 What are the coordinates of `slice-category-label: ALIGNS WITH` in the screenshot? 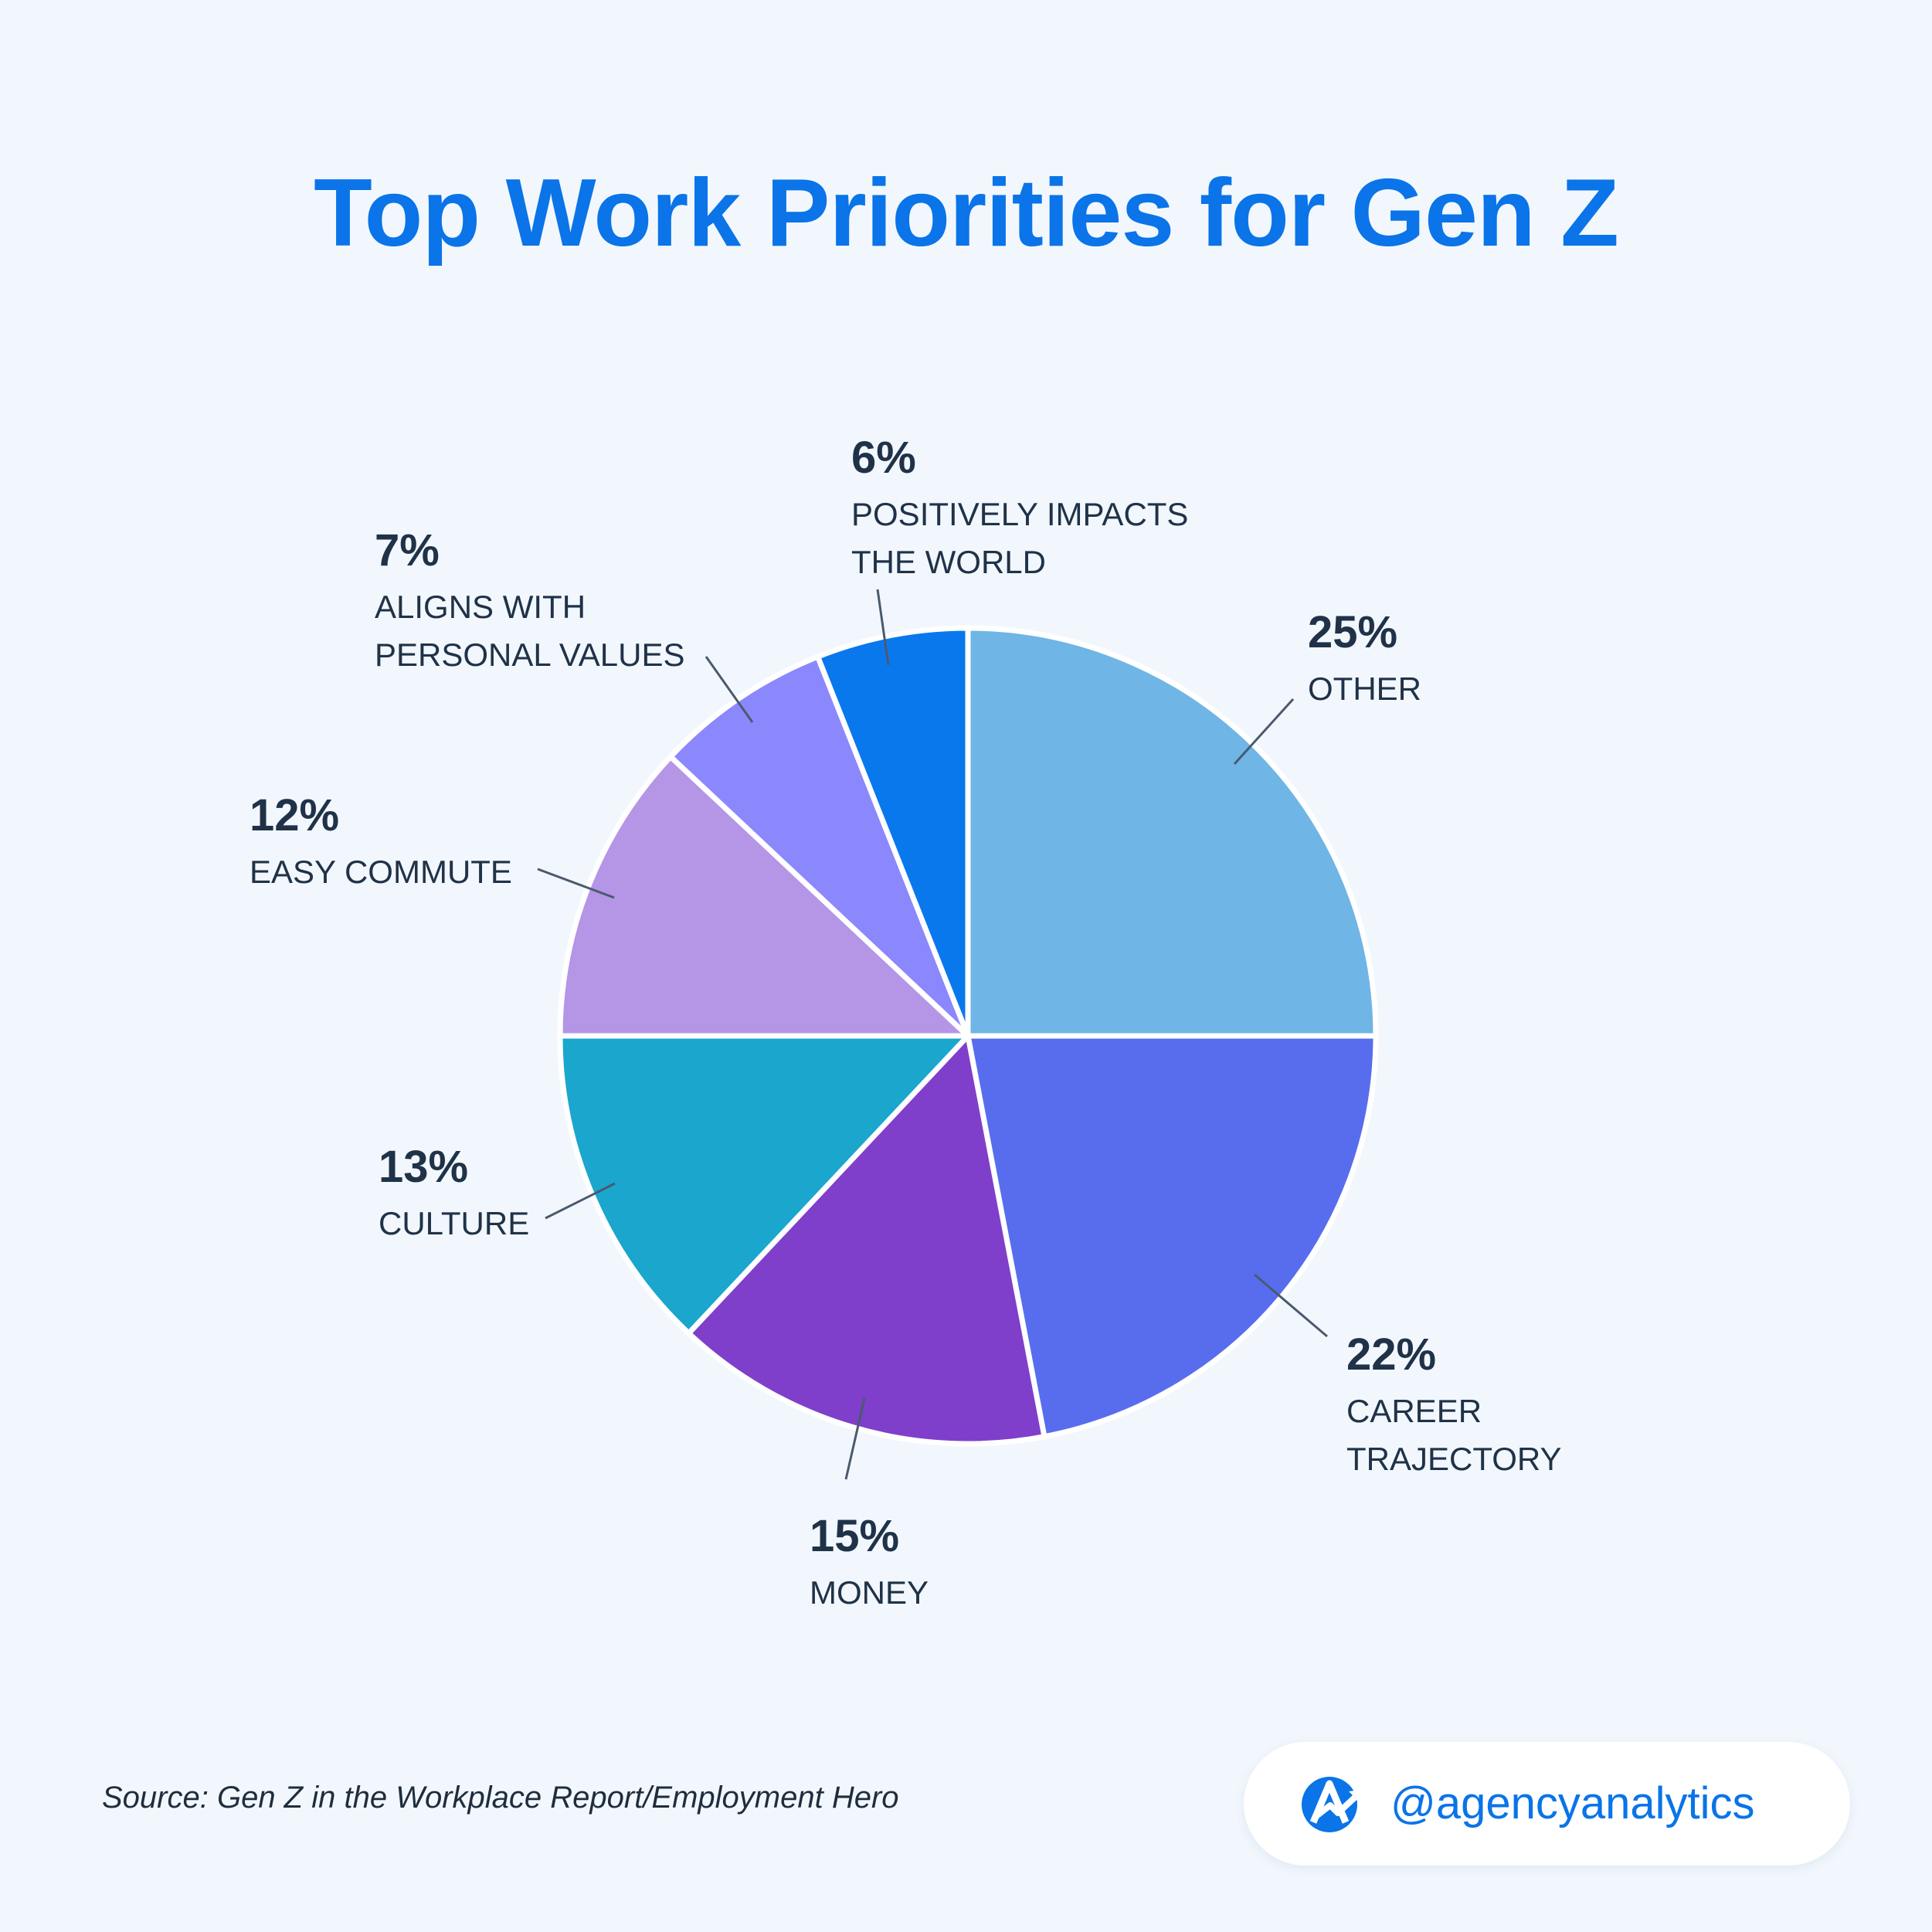 It's located at (481, 607).